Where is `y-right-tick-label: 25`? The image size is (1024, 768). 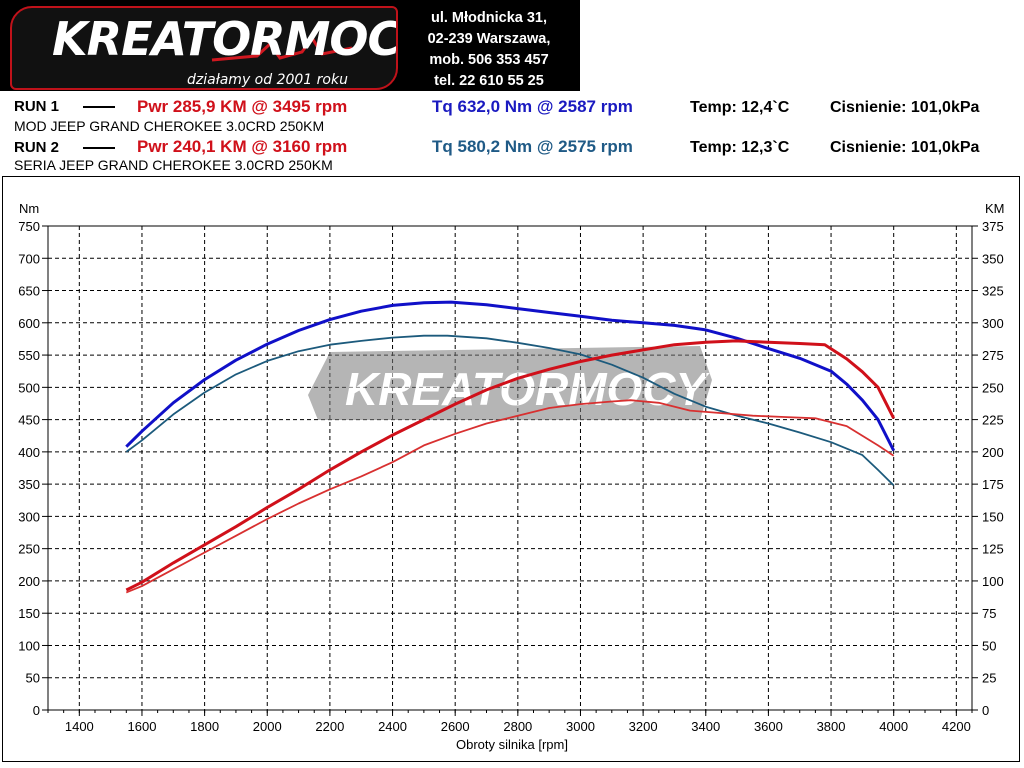 y-right-tick-label: 25 is located at coordinates (989, 678).